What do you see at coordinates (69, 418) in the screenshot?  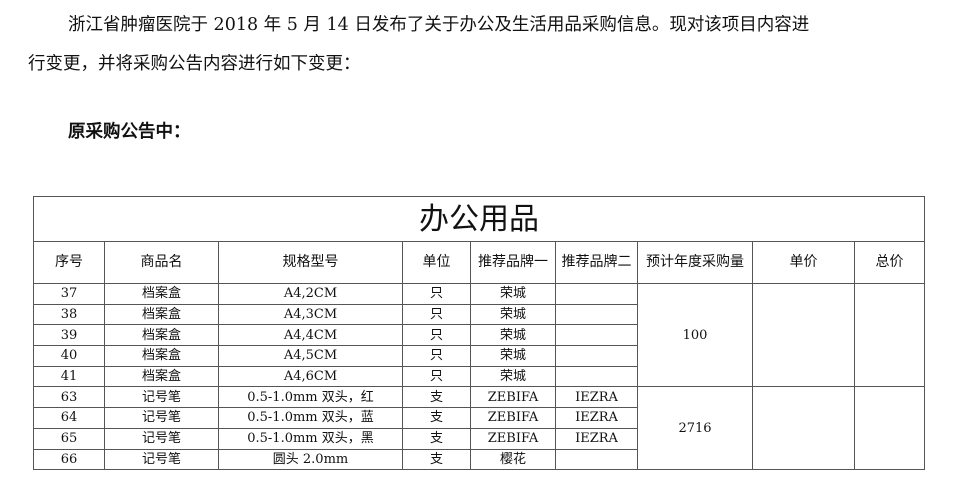 I see `cell-seq: 64` at bounding box center [69, 418].